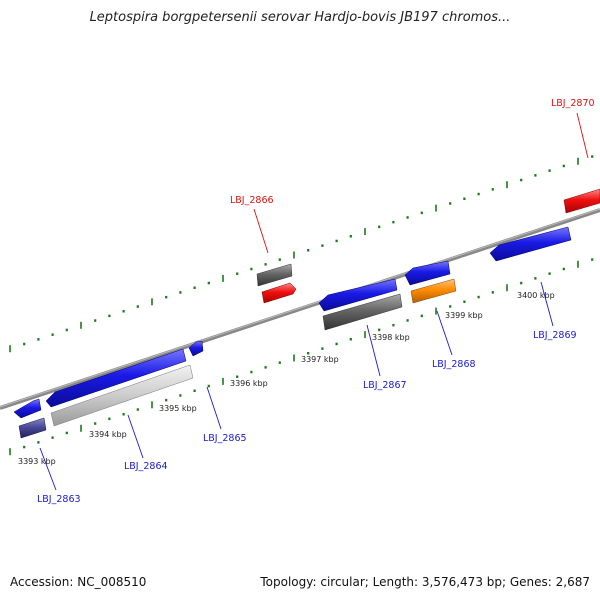 This screenshot has width=600, height=600. Describe the element at coordinates (385, 385) in the screenshot. I see `gene-label-lbj-2867: LBJ_2867` at that location.